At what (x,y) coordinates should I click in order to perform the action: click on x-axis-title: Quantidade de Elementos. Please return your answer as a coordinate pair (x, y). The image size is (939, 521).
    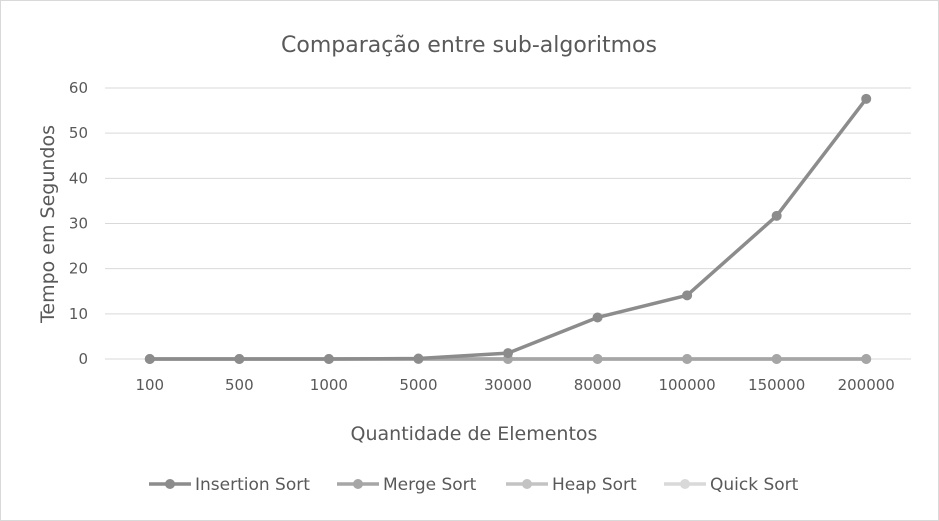
    Looking at the image, I should click on (474, 434).